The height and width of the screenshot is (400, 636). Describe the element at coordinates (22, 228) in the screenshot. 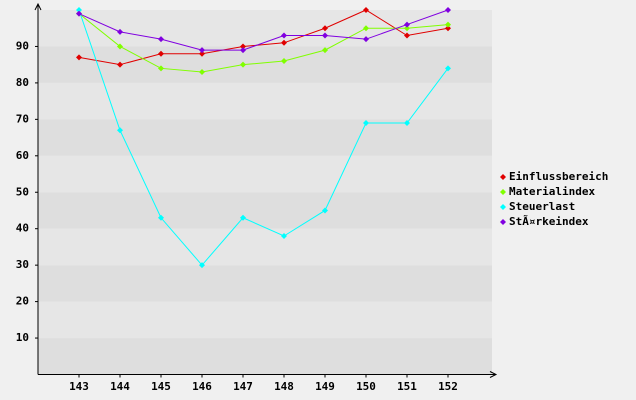

I see `y-tick-label: 40` at that location.